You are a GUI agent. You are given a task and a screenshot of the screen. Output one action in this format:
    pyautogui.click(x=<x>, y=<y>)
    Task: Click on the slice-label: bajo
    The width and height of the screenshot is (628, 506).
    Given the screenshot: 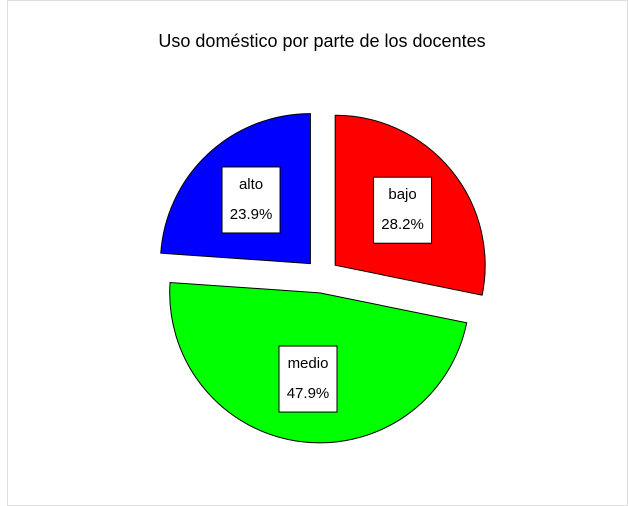 What is the action you would take?
    pyautogui.click(x=402, y=194)
    